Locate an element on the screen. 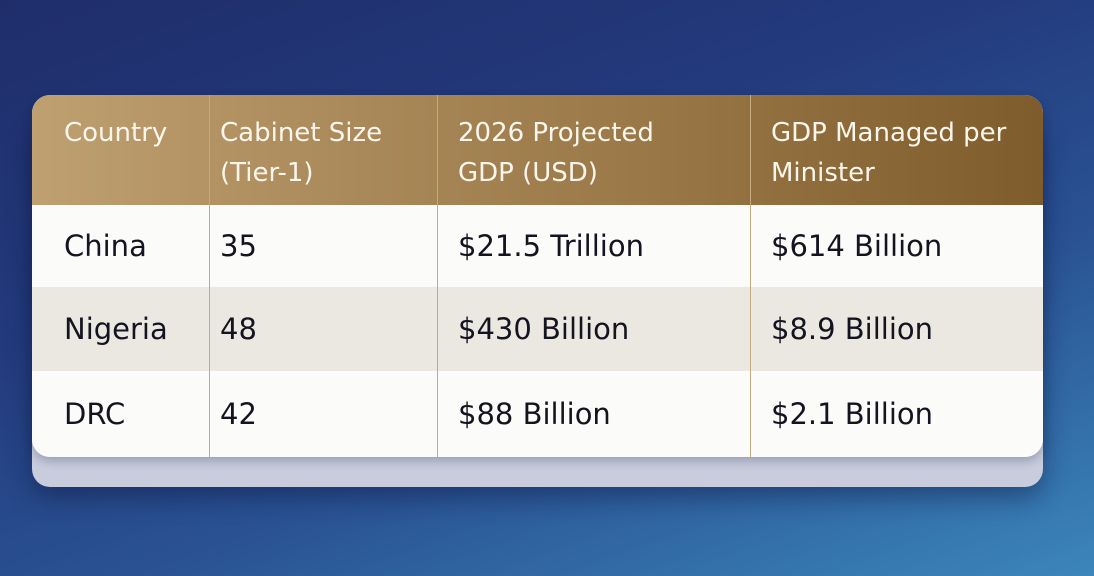  table-row: China 35 $21.5 Trillion $614 Billion is located at coordinates (537, 246).